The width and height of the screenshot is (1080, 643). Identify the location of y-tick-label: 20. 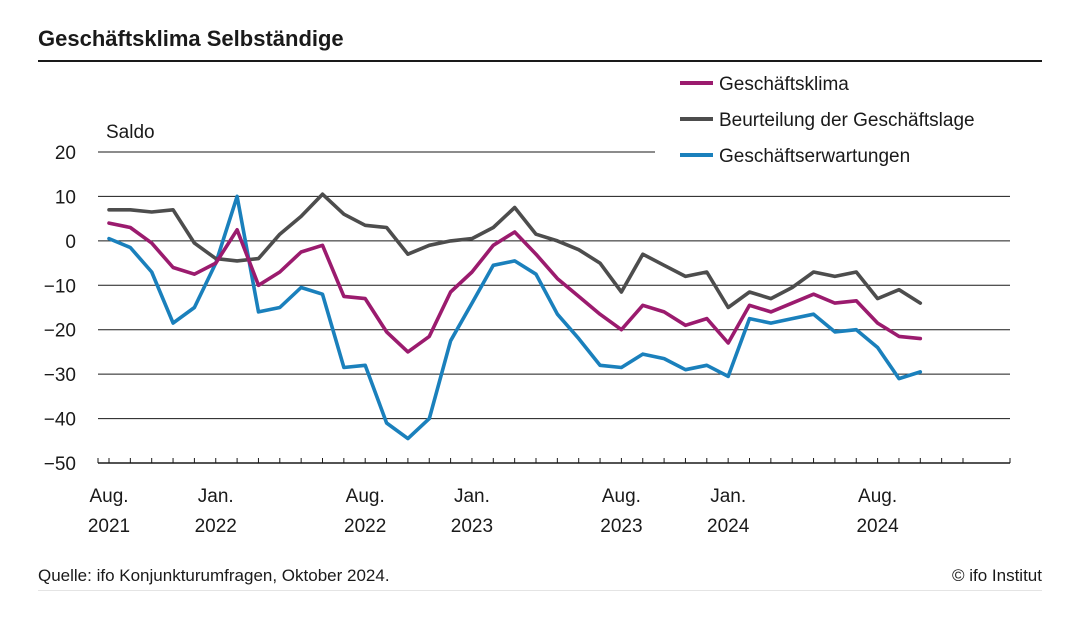
(65, 153).